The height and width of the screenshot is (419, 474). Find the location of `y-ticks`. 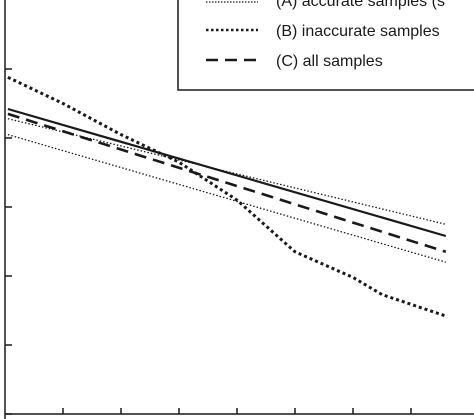

y-ticks is located at coordinates (8, 241).